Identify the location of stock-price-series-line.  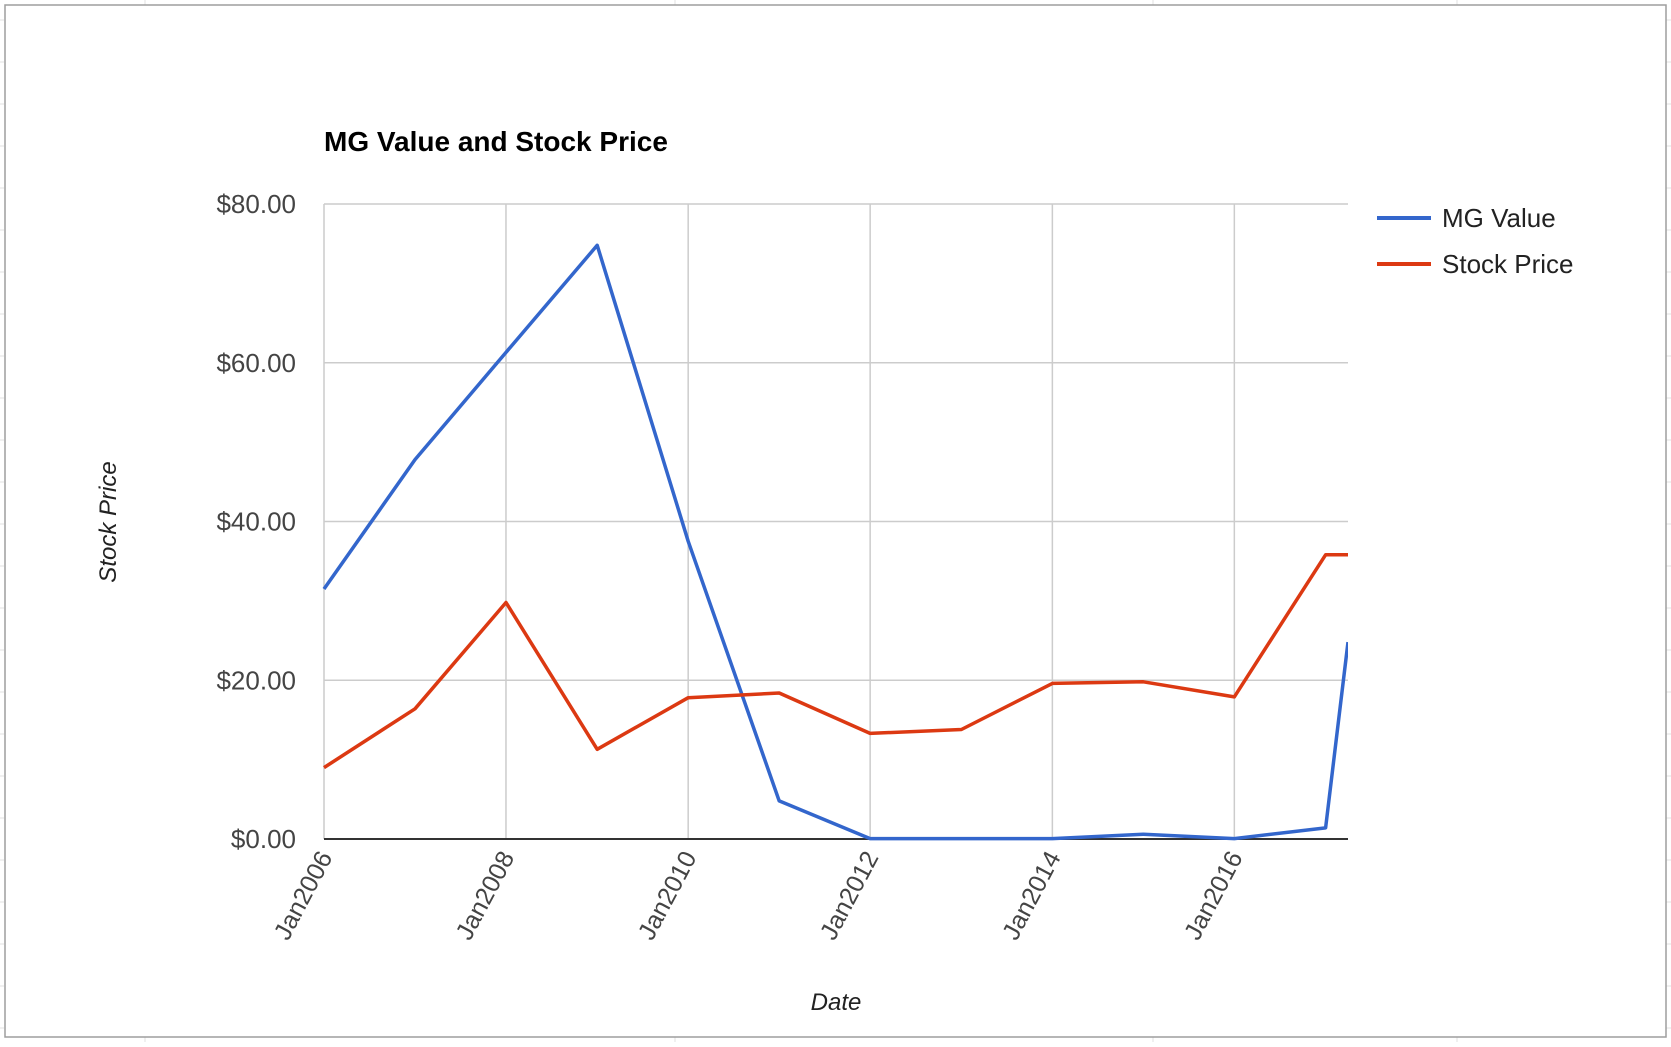
(835, 661).